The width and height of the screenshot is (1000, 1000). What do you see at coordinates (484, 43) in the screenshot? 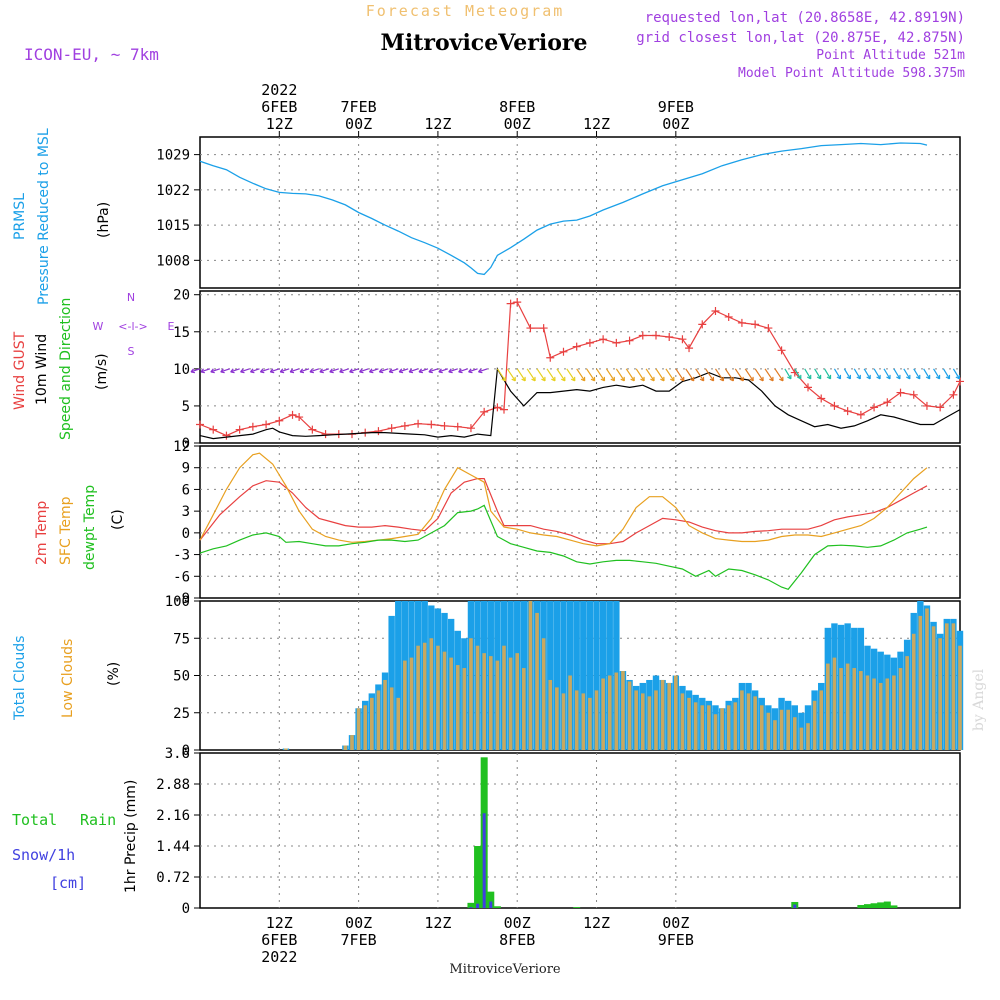
I see `station-title: MitroviceVeriore` at bounding box center [484, 43].